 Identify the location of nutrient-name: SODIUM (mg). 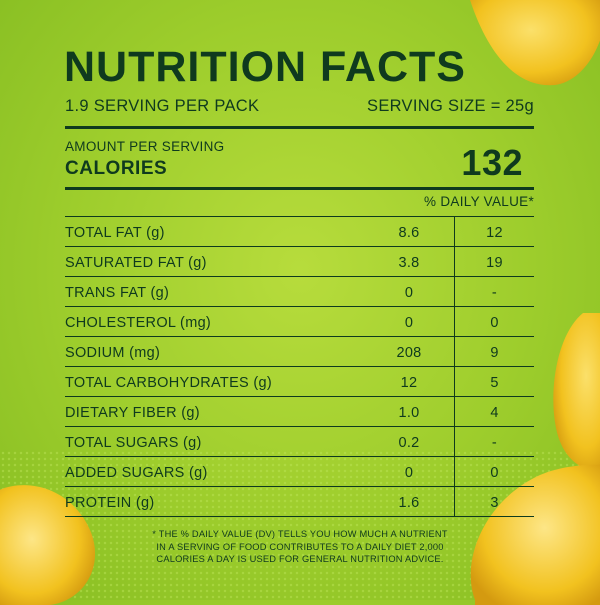
(113, 352).